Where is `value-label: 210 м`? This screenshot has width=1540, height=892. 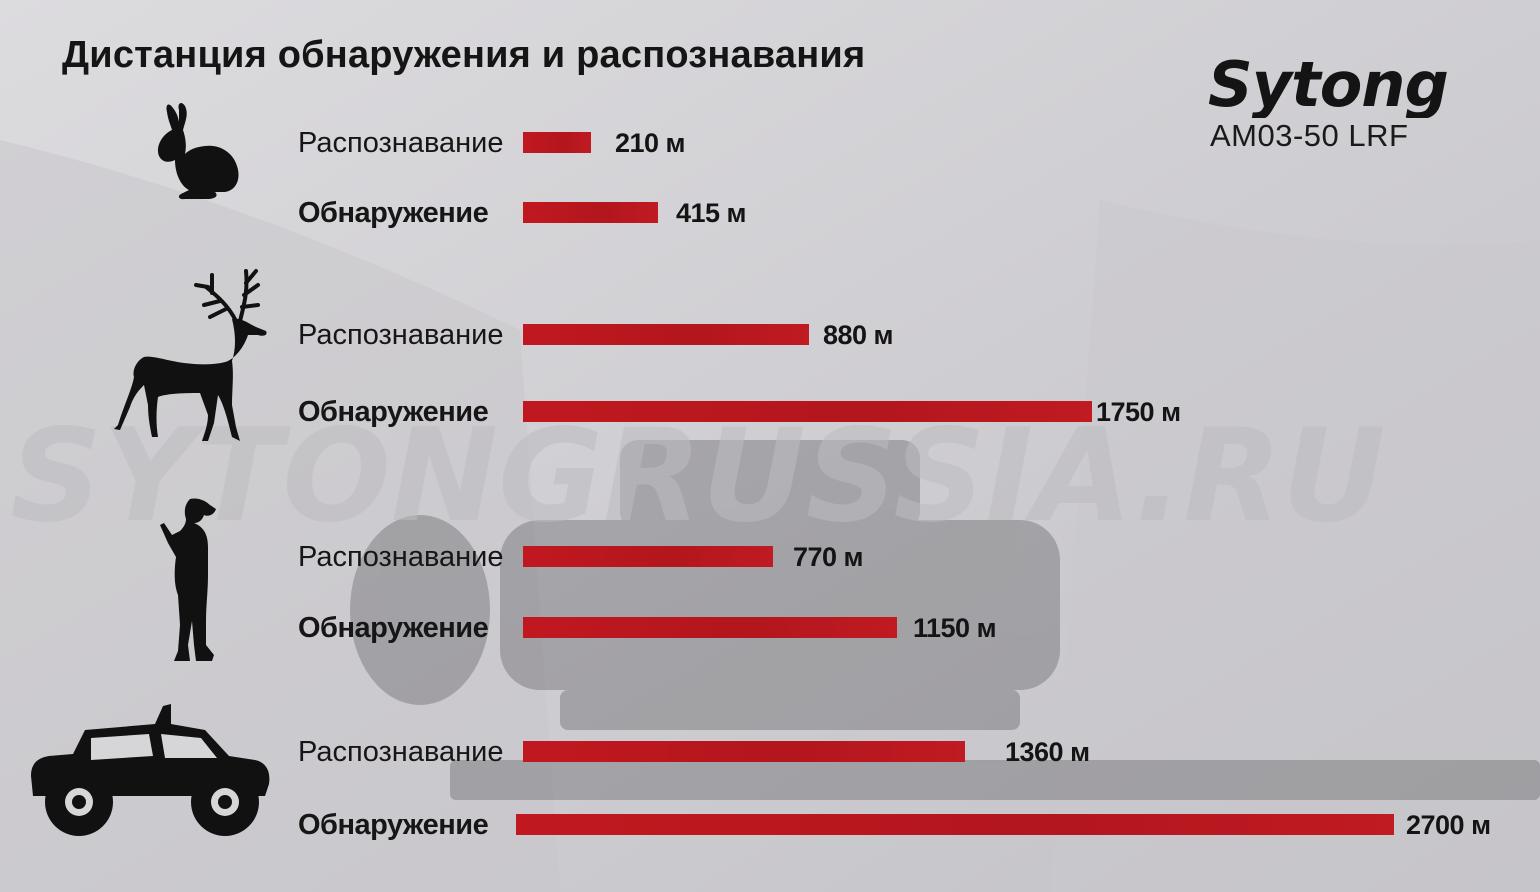
value-label: 210 м is located at coordinates (650, 143).